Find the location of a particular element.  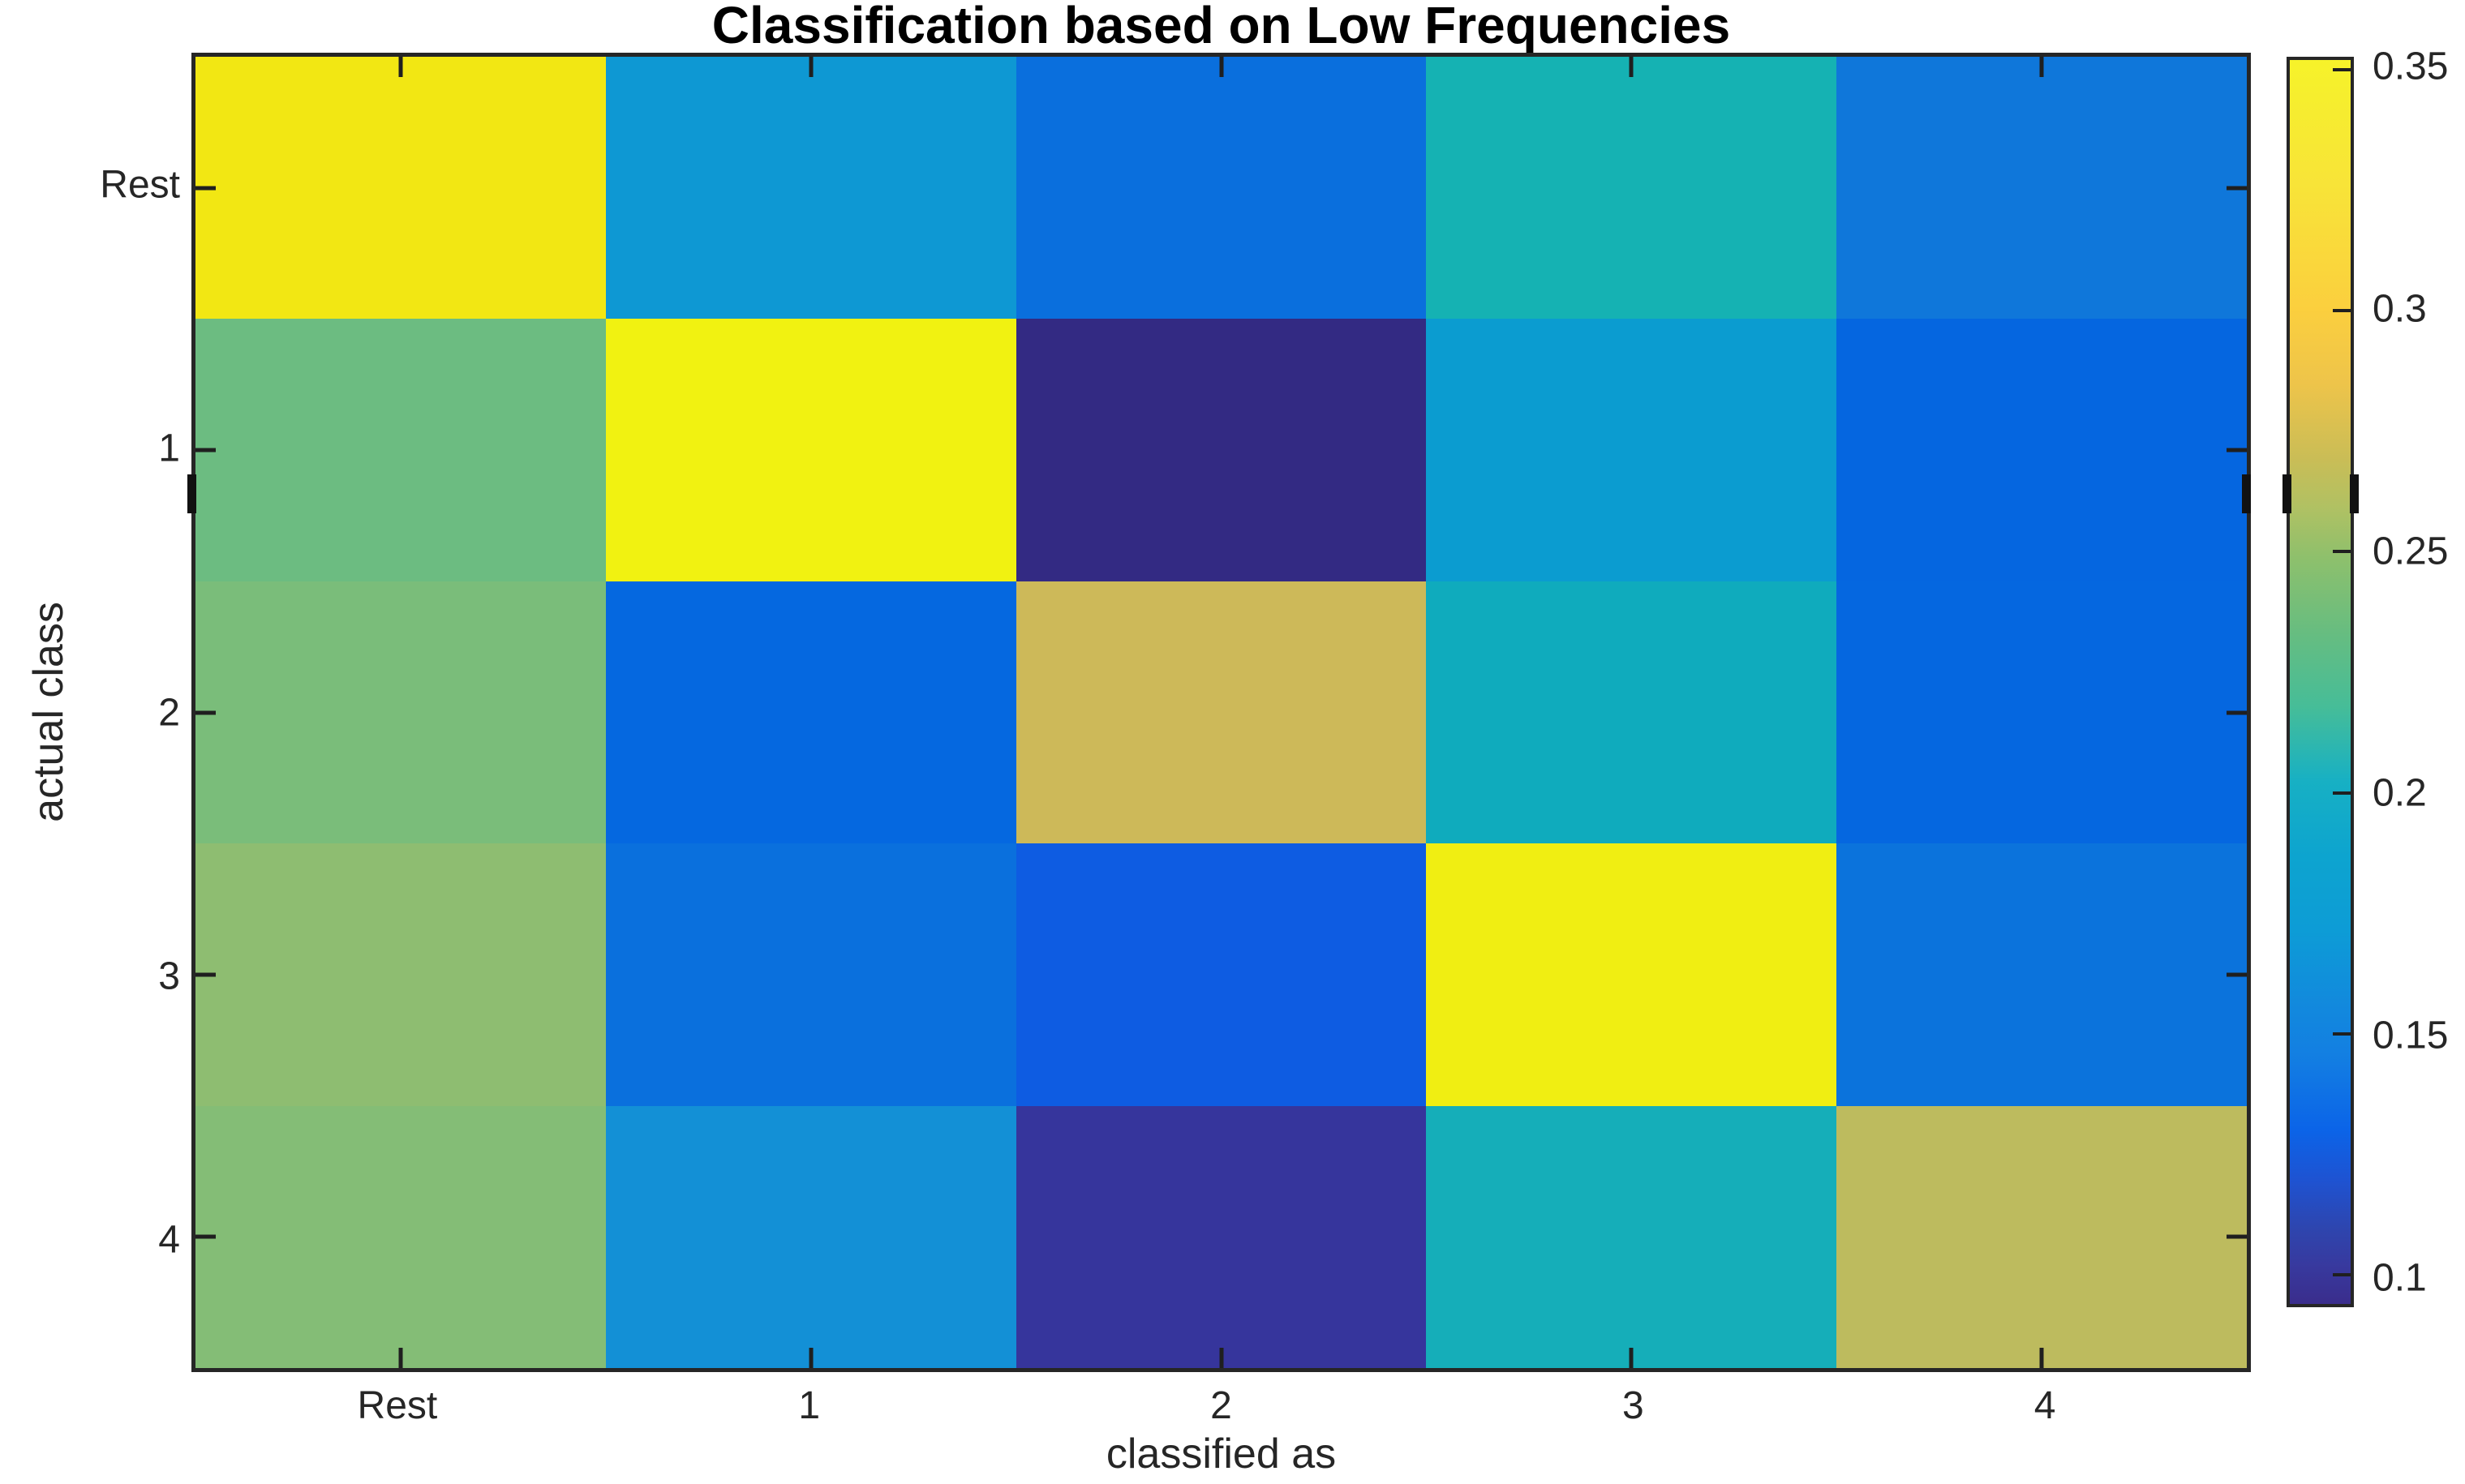

chart-title: Classification based on Low Frequencies is located at coordinates (1221, 27).